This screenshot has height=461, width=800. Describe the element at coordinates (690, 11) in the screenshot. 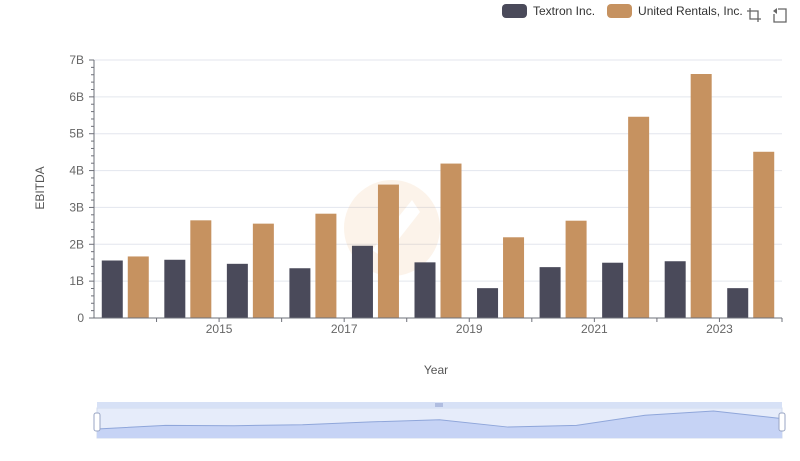

I see `legend-label-united-rentals: United Rentals, Inc.` at that location.